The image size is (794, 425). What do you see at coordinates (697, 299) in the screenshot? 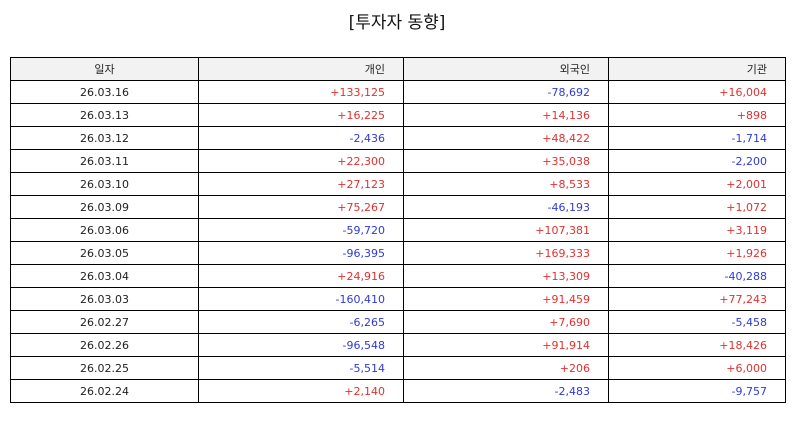
I see `cell-institution: +77,243` at bounding box center [697, 299].